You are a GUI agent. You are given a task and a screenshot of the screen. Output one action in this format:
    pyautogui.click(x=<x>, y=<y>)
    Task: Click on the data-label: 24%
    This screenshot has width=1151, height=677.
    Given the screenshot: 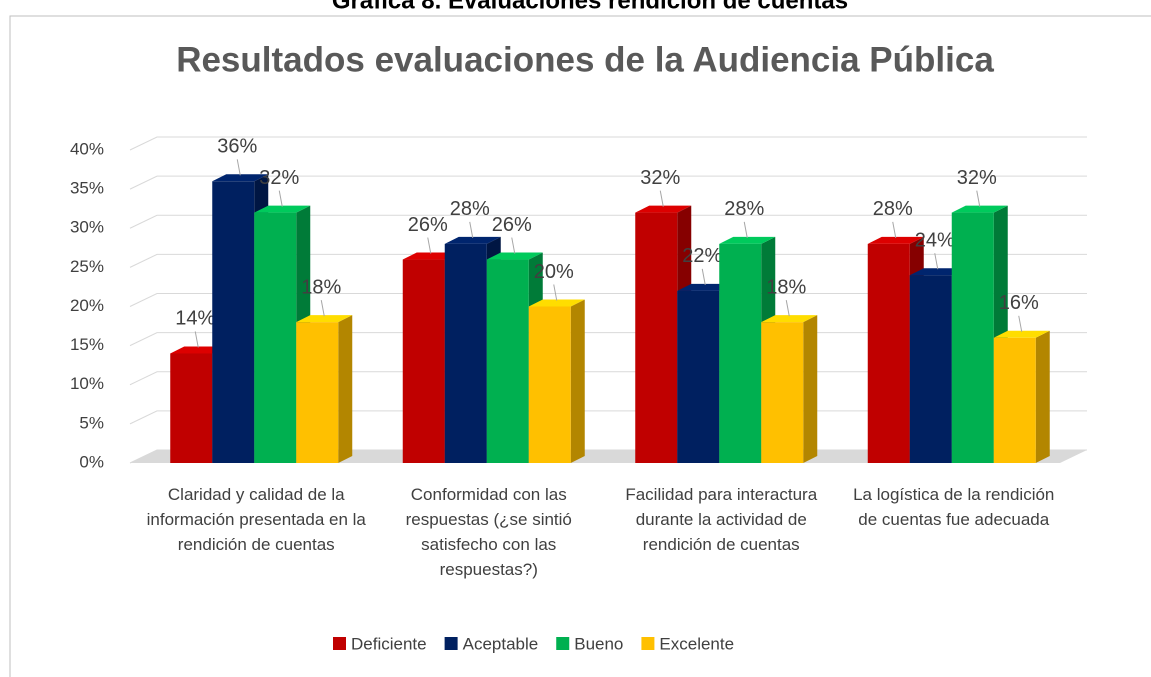 What is the action you would take?
    pyautogui.click(x=935, y=240)
    